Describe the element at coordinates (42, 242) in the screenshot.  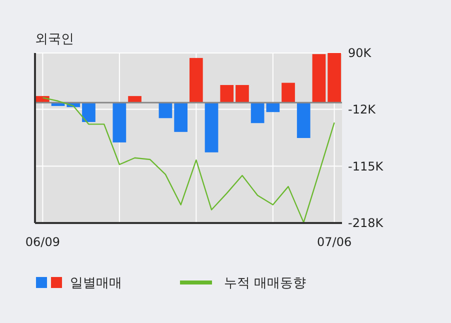
I see `x-tick-label: 06/09` at that location.